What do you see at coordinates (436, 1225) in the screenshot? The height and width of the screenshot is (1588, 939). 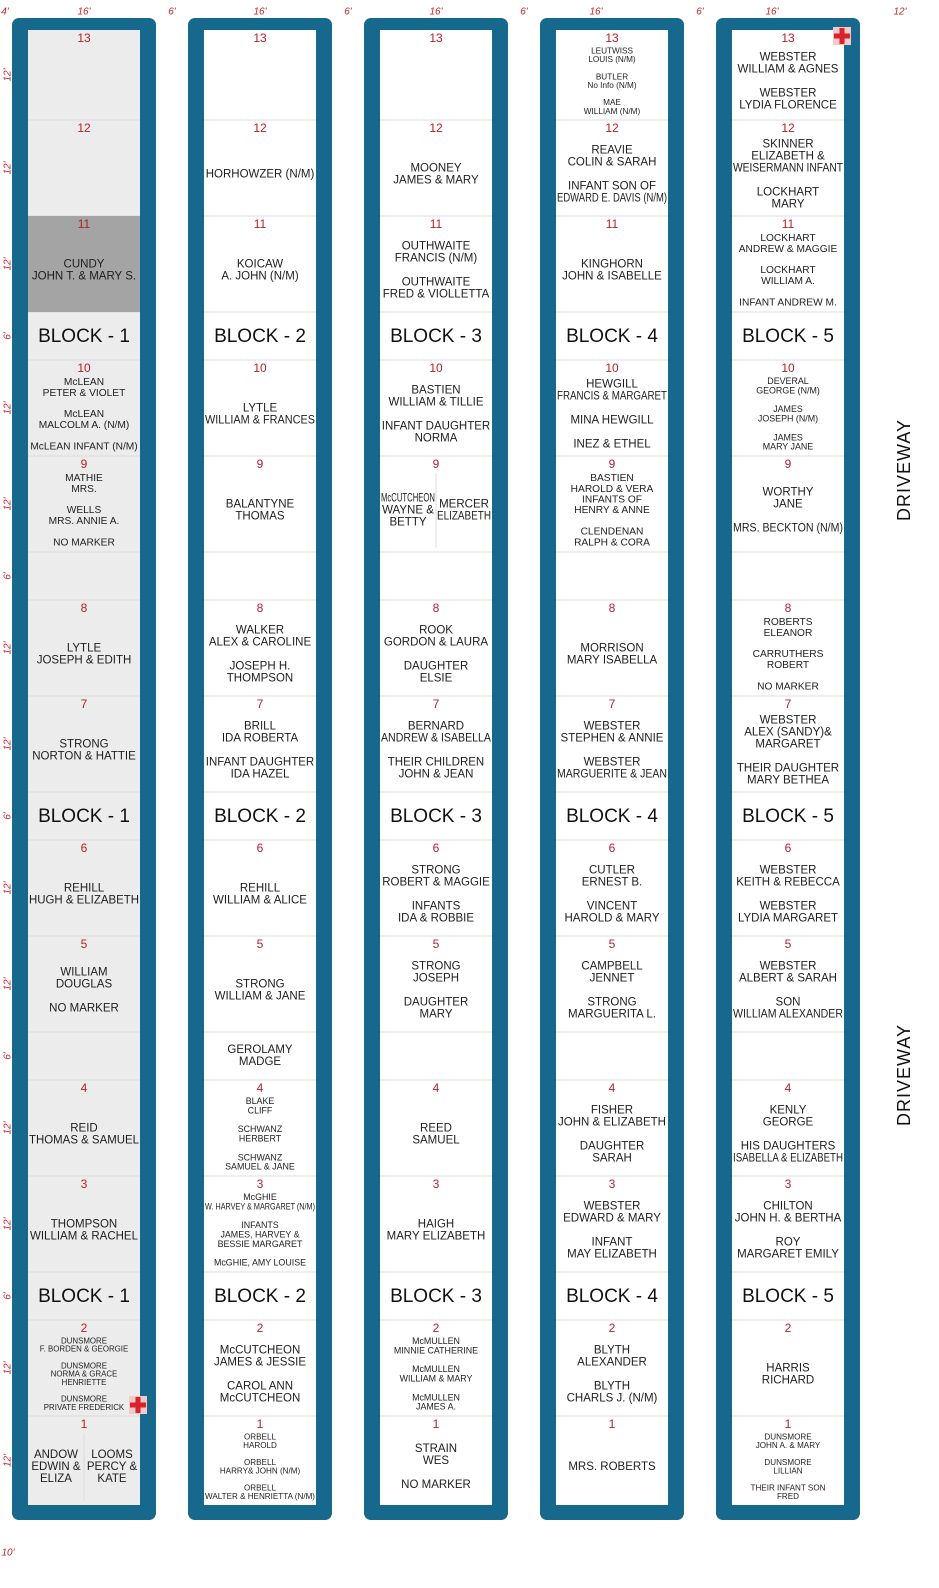 I see `burial-name: HAIGH` at bounding box center [436, 1225].